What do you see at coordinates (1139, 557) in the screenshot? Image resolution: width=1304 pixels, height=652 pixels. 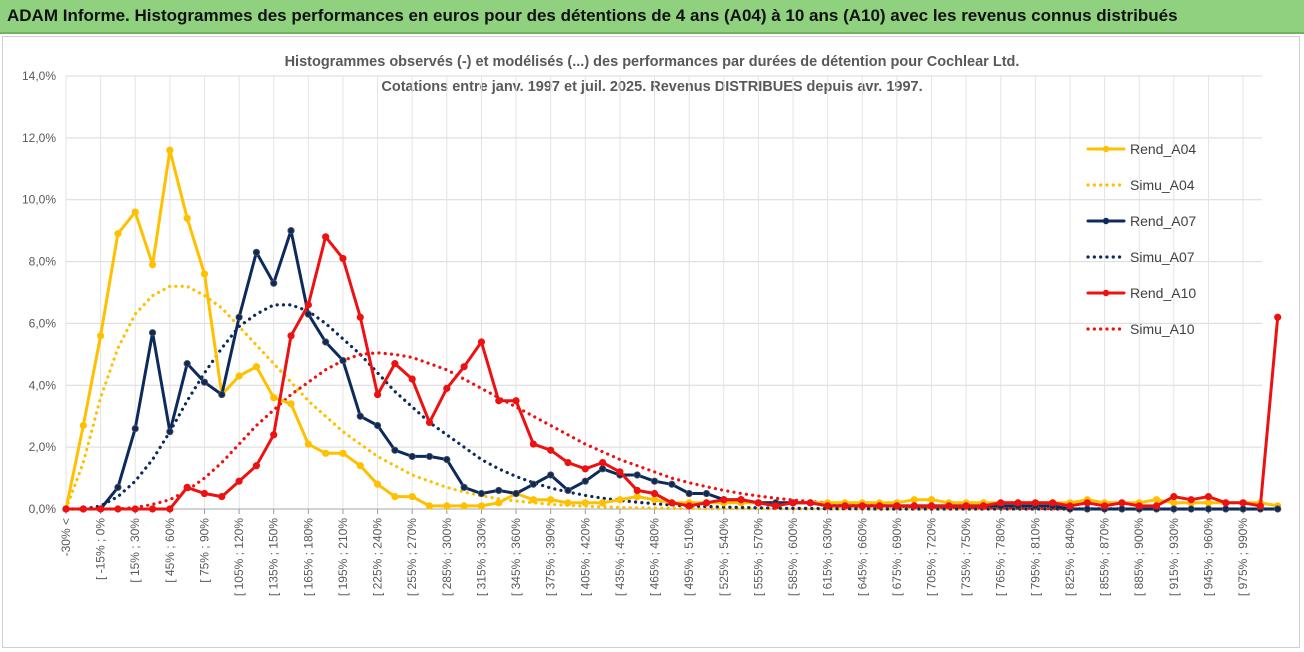 I see `x-tick-label: [ 885% ; 900%` at bounding box center [1139, 557].